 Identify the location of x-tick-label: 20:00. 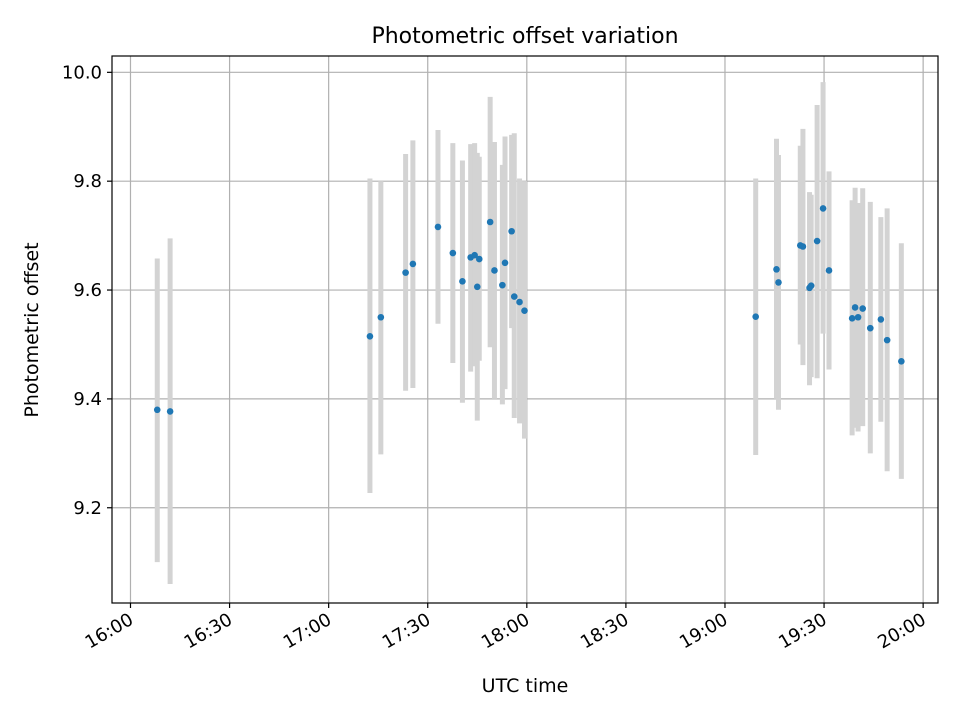
(901, 631).